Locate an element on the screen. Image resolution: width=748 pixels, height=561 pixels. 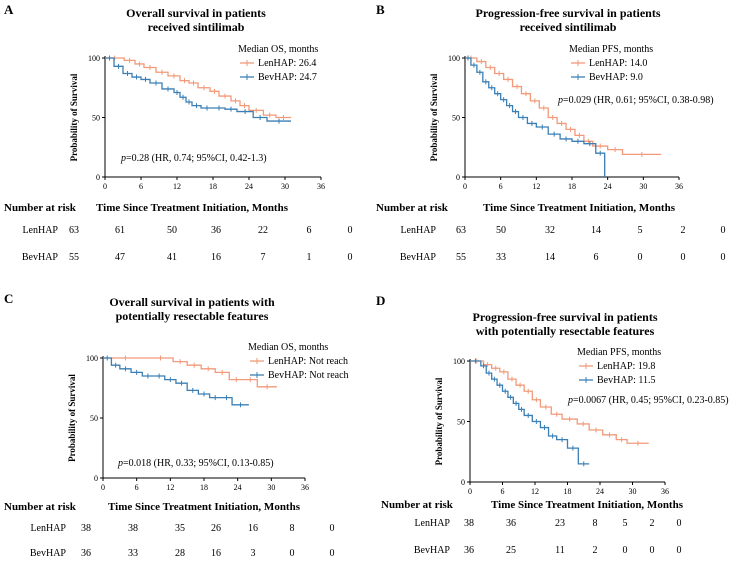
panel-letter: B is located at coordinates (380, 9).